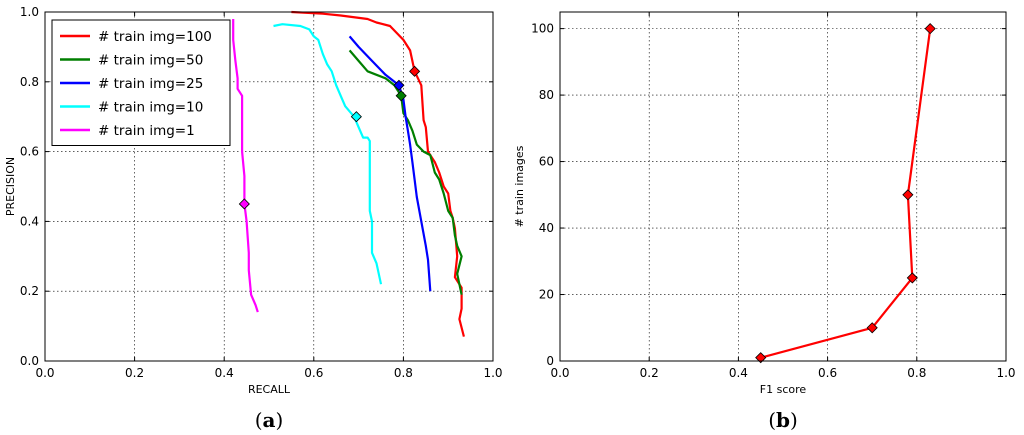 This screenshot has height=435, width=1024. Describe the element at coordinates (134, 373) in the screenshot. I see `a-x-tick-label: 0.2` at that location.